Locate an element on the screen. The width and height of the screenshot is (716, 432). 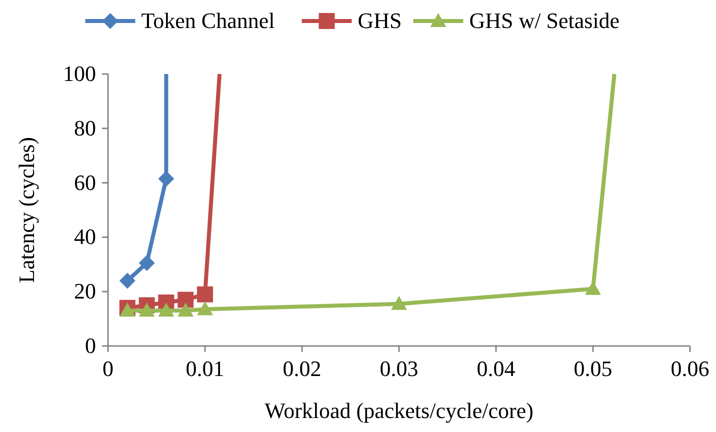
x-tick-label: 0.04 is located at coordinates (496, 368).